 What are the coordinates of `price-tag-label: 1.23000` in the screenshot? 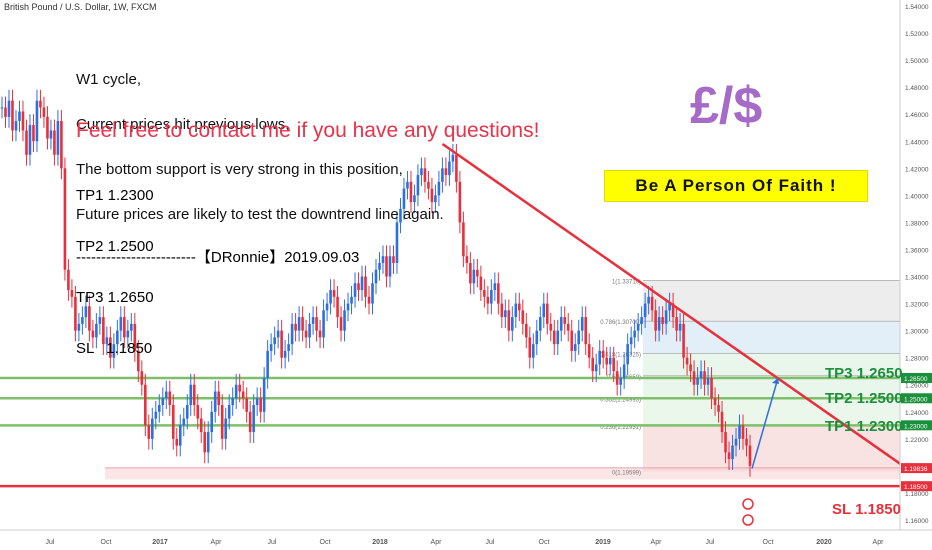 It's located at (916, 426).